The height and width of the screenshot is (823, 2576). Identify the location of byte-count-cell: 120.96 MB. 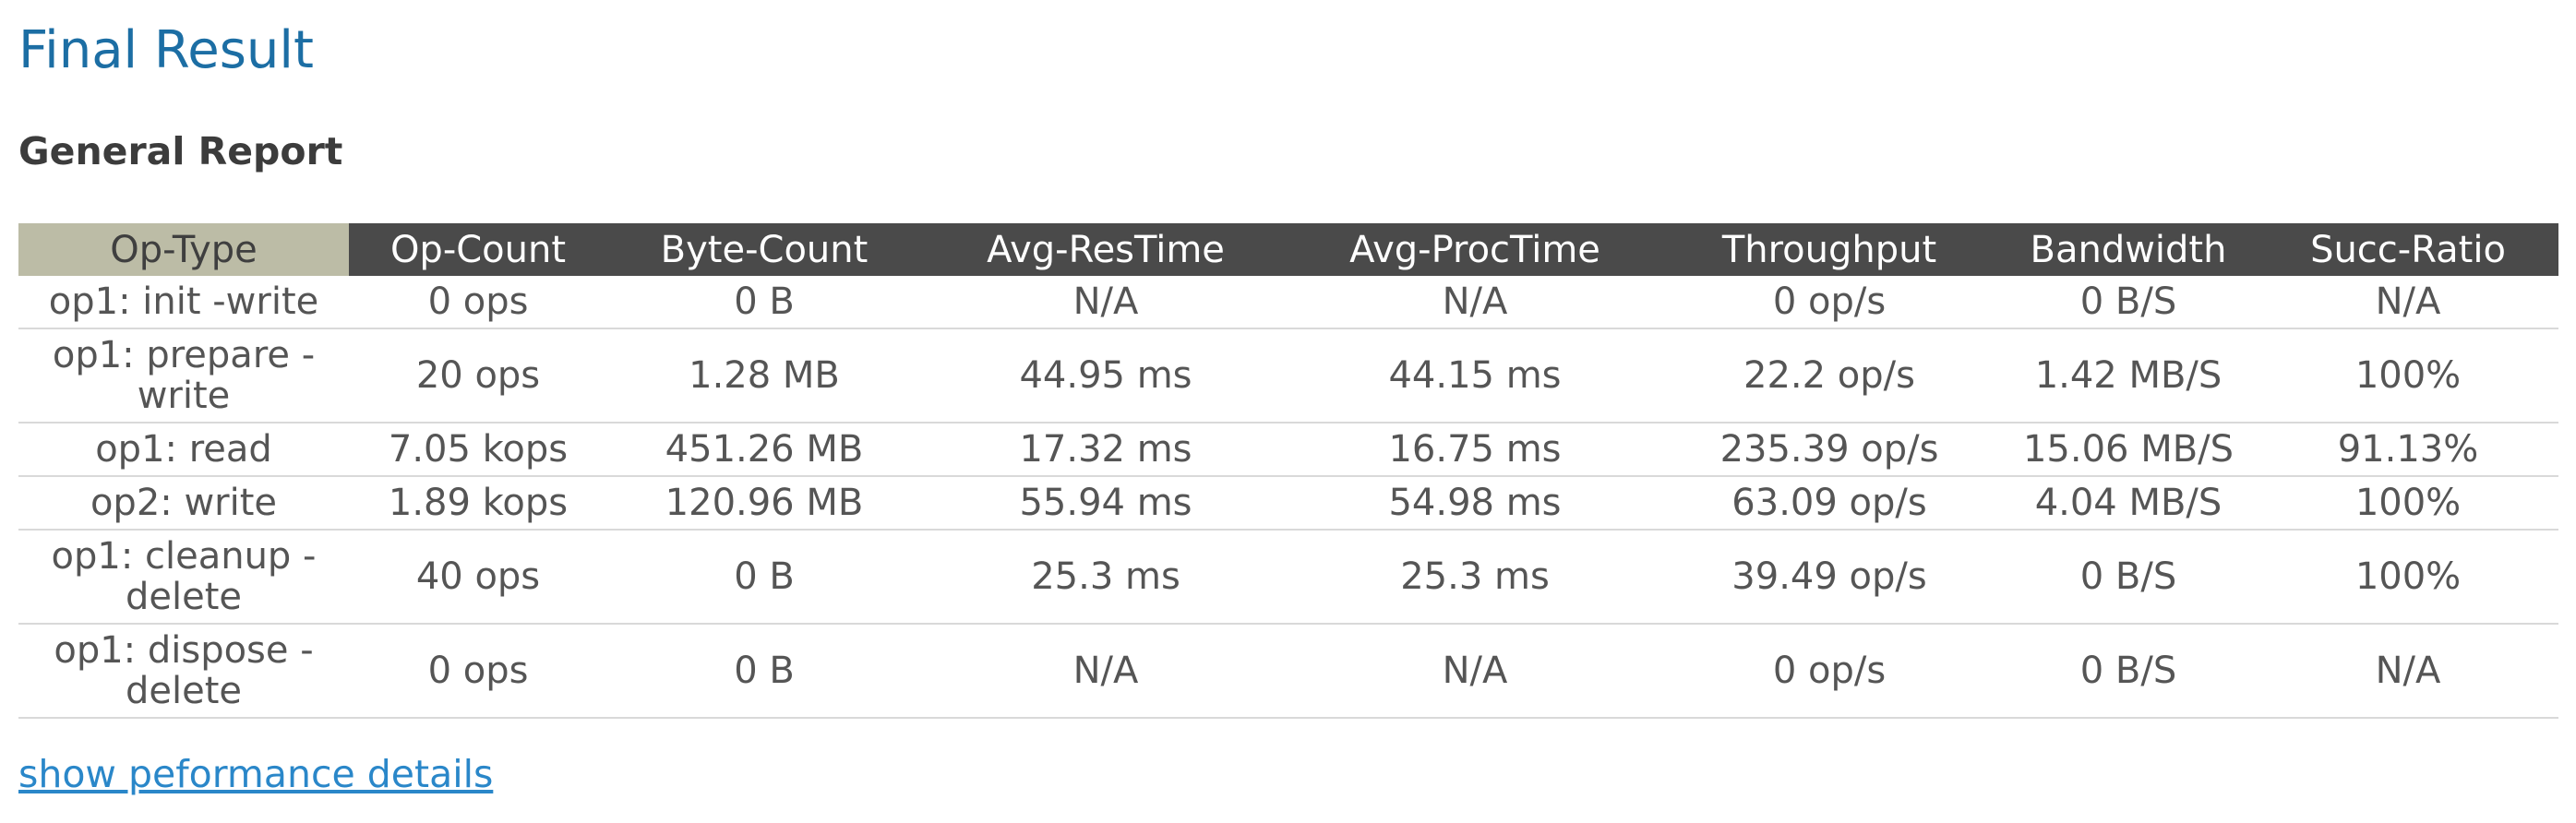
(764, 504).